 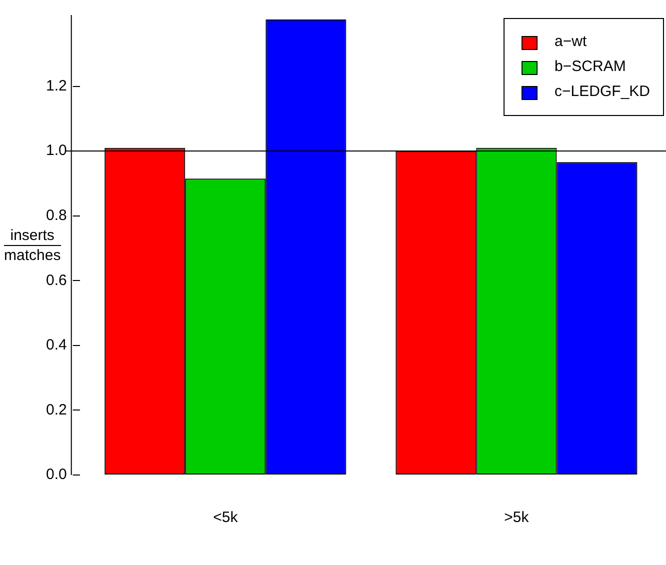 I want to click on y-tick-label: 0.6, so click(x=56, y=280).